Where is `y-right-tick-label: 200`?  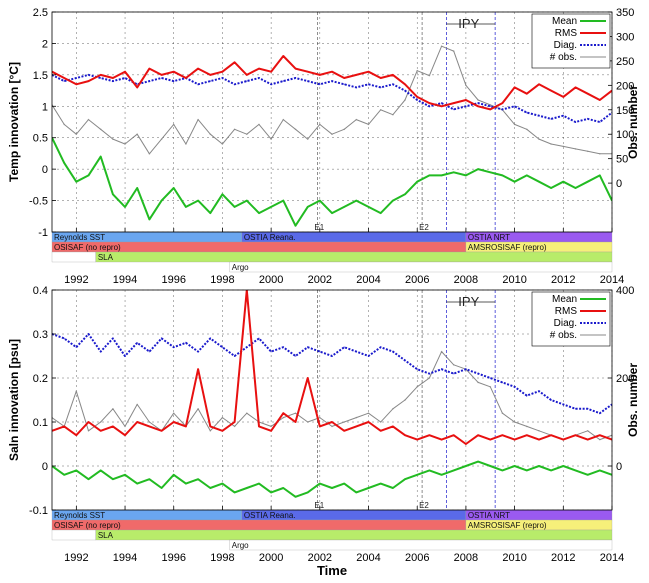 y-right-tick-label: 200 is located at coordinates (625, 379).